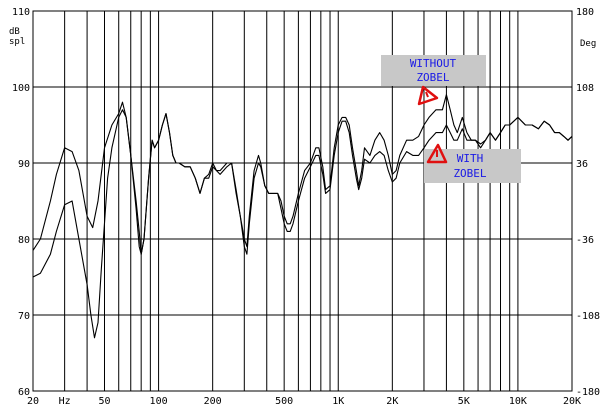 The height and width of the screenshot is (415, 615). What do you see at coordinates (437, 153) in the screenshot?
I see `with-zobel-marker-icon` at bounding box center [437, 153].